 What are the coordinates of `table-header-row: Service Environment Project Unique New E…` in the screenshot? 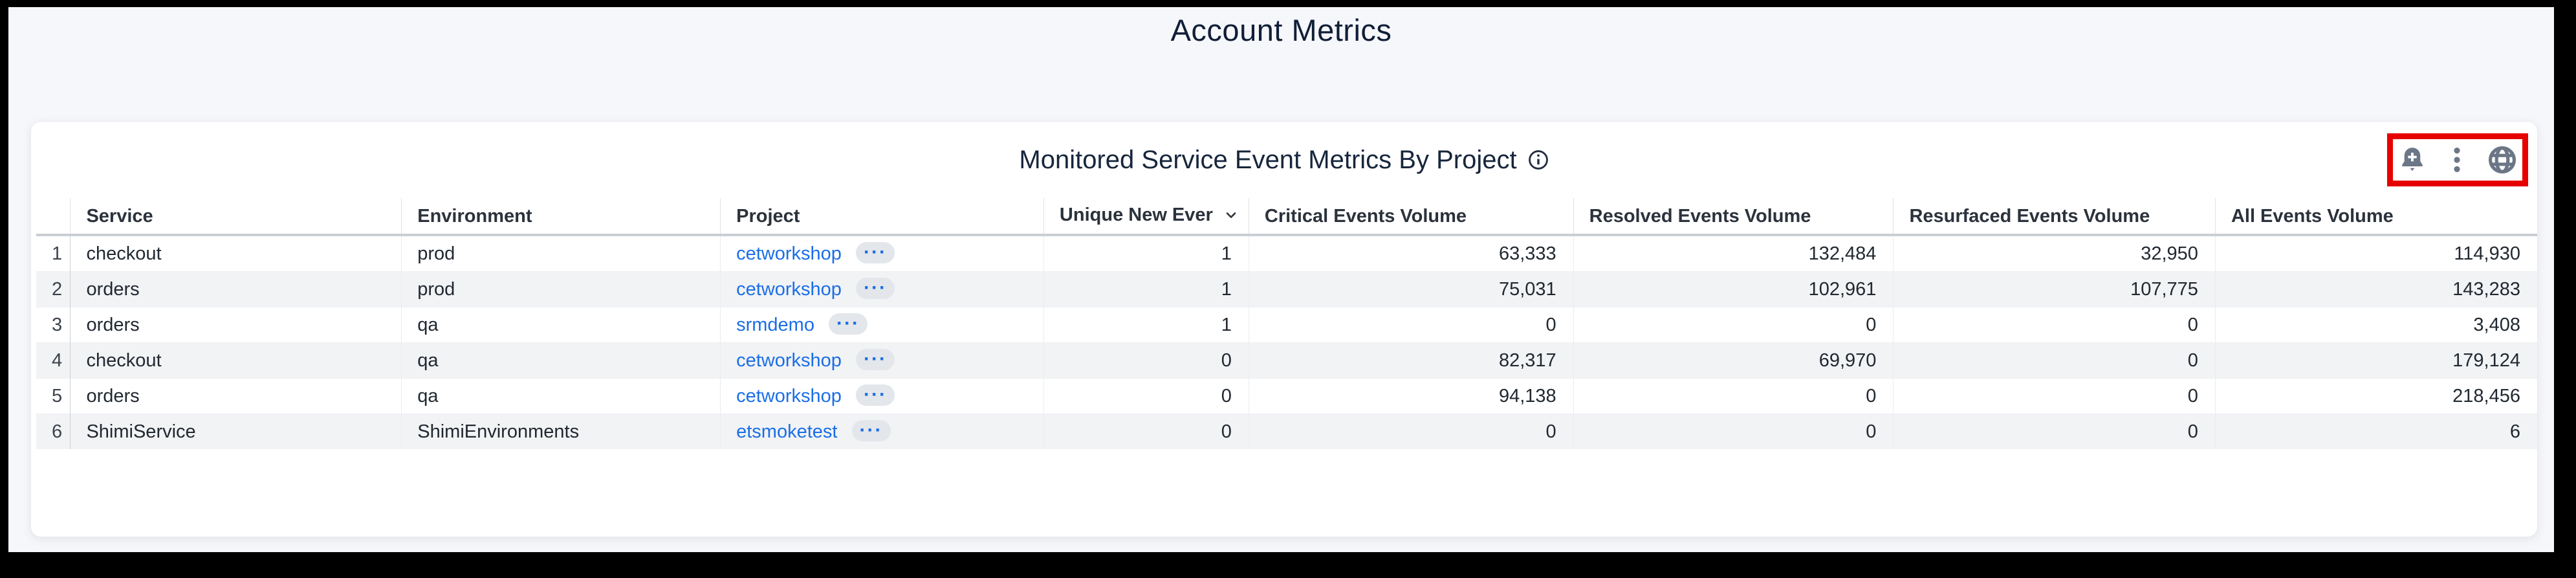 It's located at (1286, 217).